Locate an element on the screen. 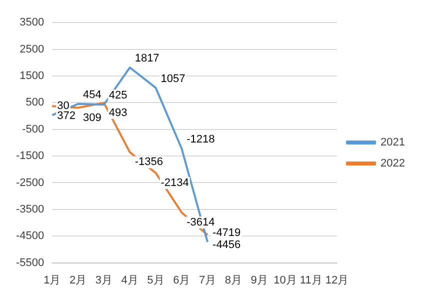 This screenshot has height=298, width=429. x-tick-label: 7月 is located at coordinates (207, 280).